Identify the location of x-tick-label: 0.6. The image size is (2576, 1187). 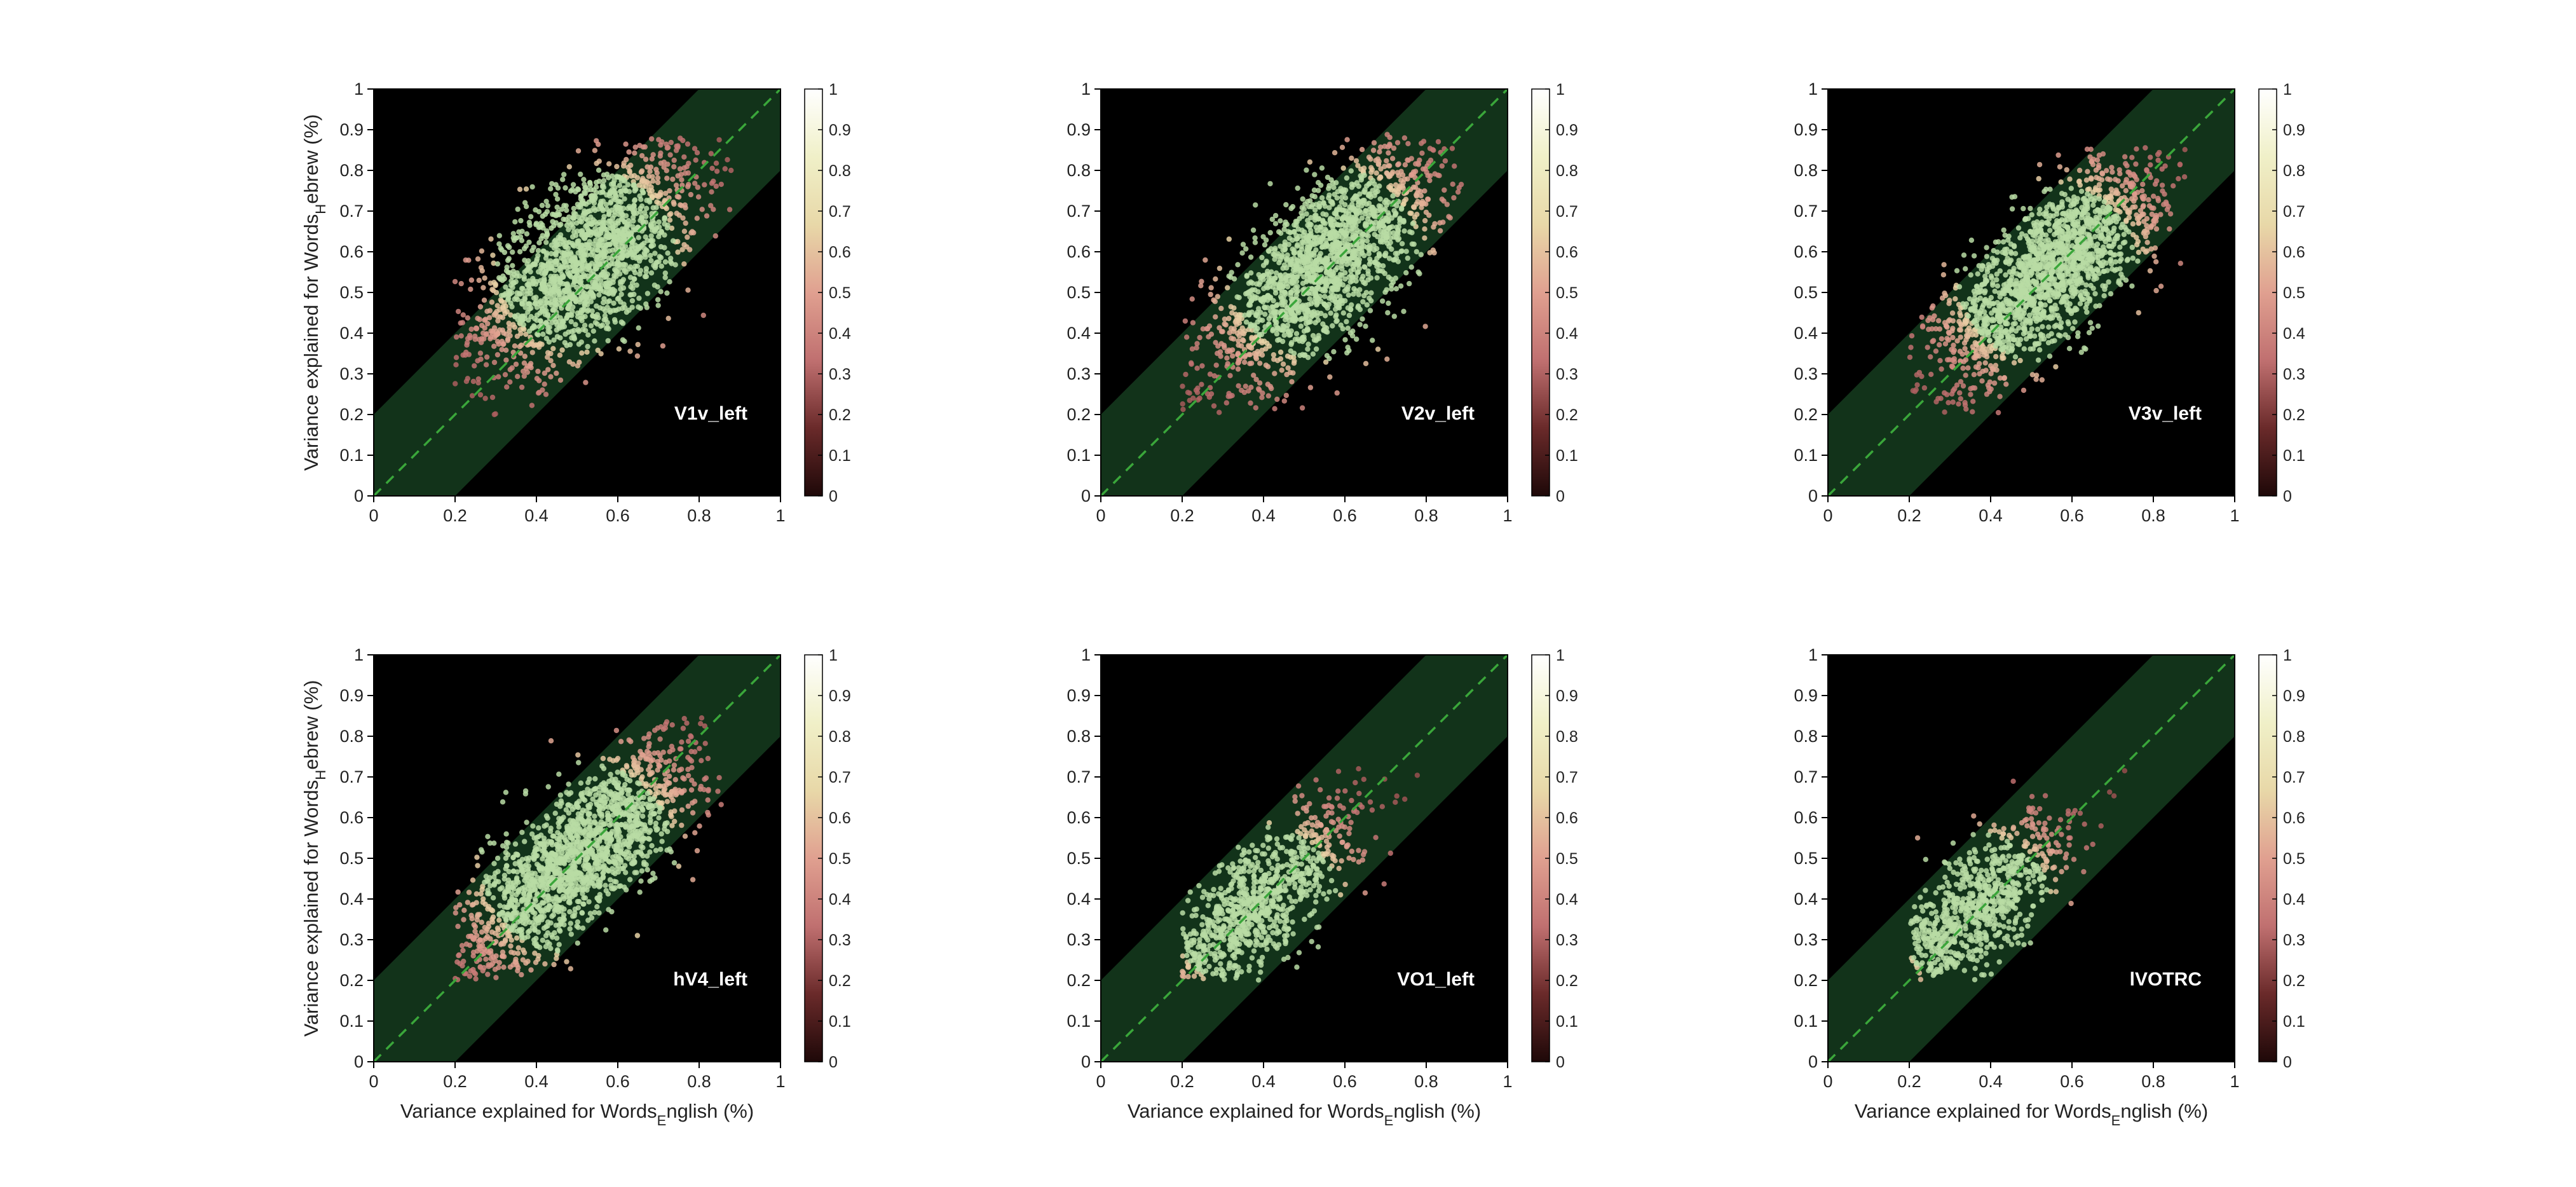
(618, 515).